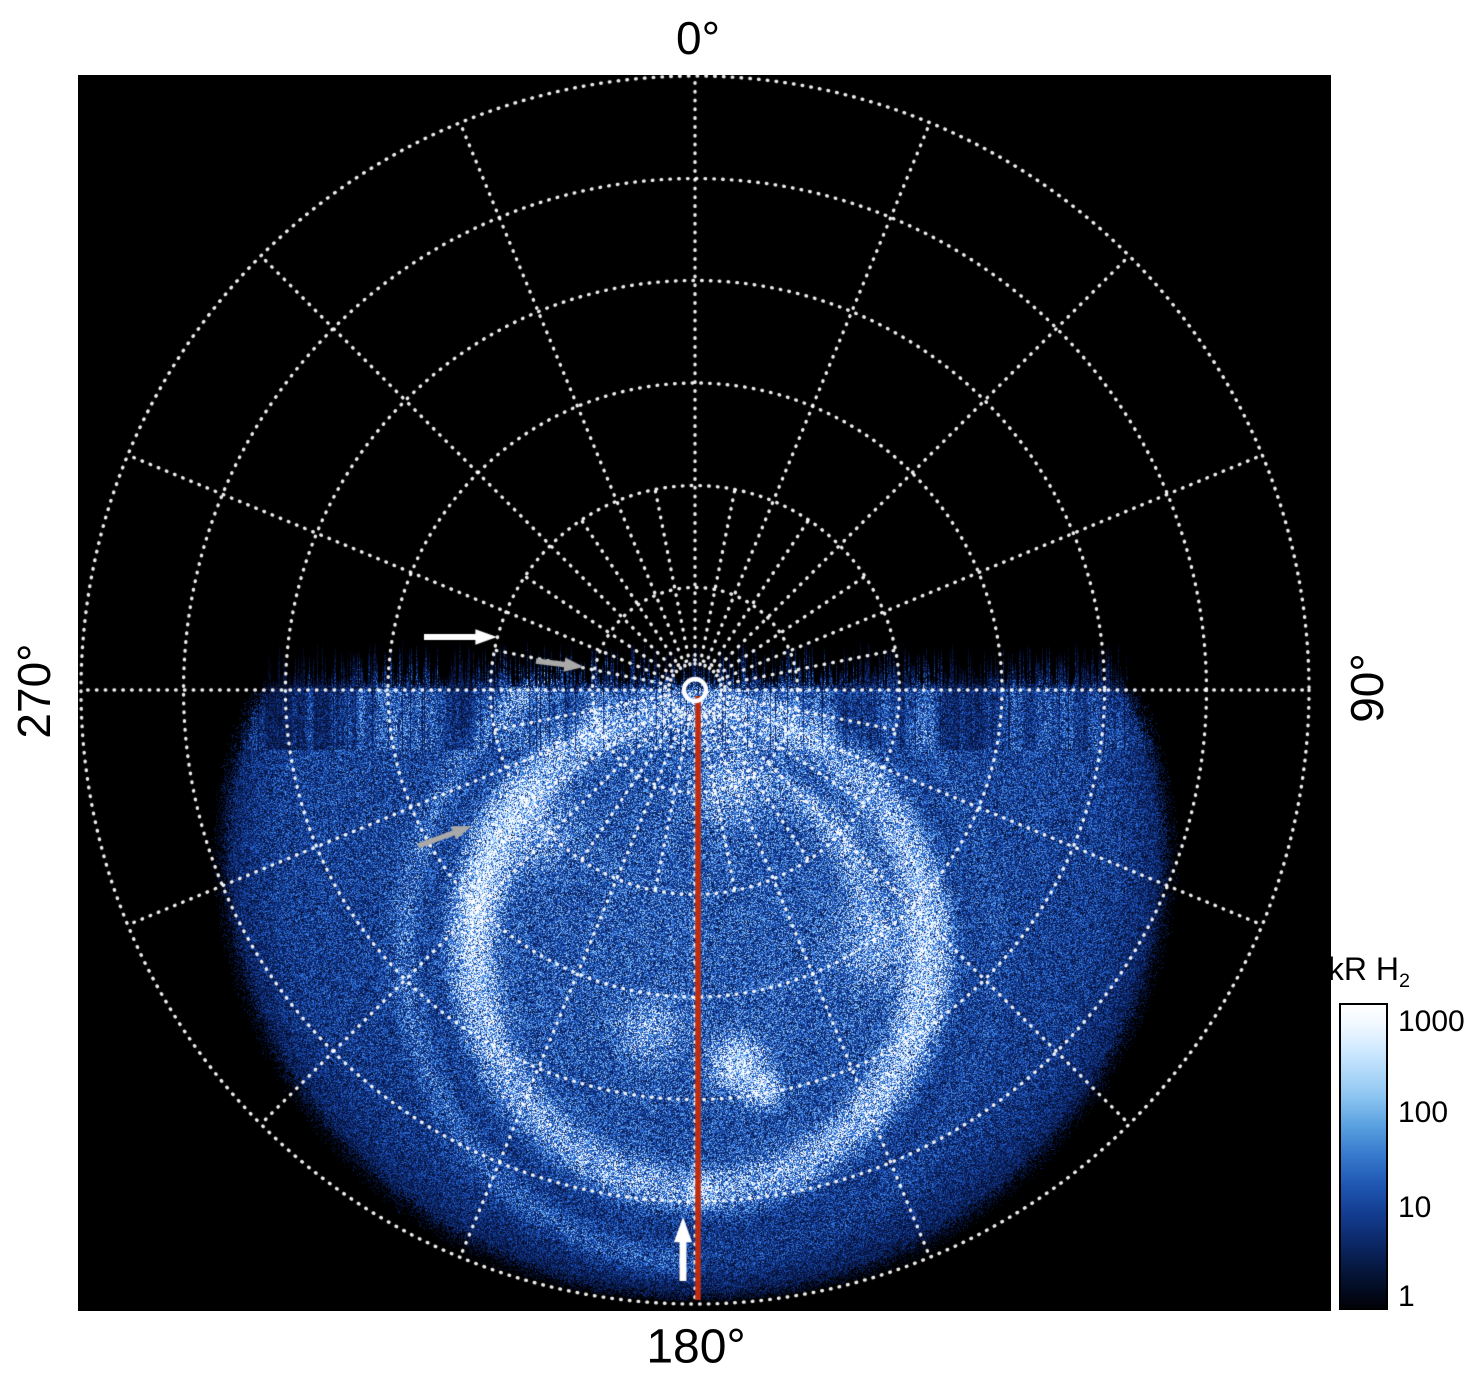 The height and width of the screenshot is (1386, 1481). I want to click on colorbar-tick-1: 1, so click(1406, 1296).